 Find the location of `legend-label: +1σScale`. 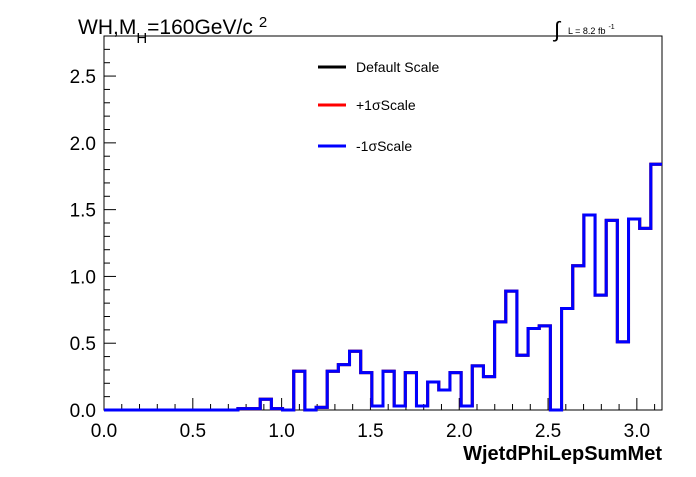

legend-label: +1σScale is located at coordinates (386, 105).